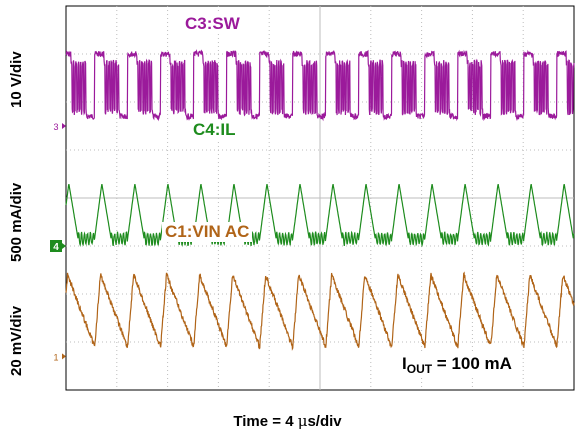 The height and width of the screenshot is (438, 575). I want to click on iout-subscript: OUT, so click(419, 369).